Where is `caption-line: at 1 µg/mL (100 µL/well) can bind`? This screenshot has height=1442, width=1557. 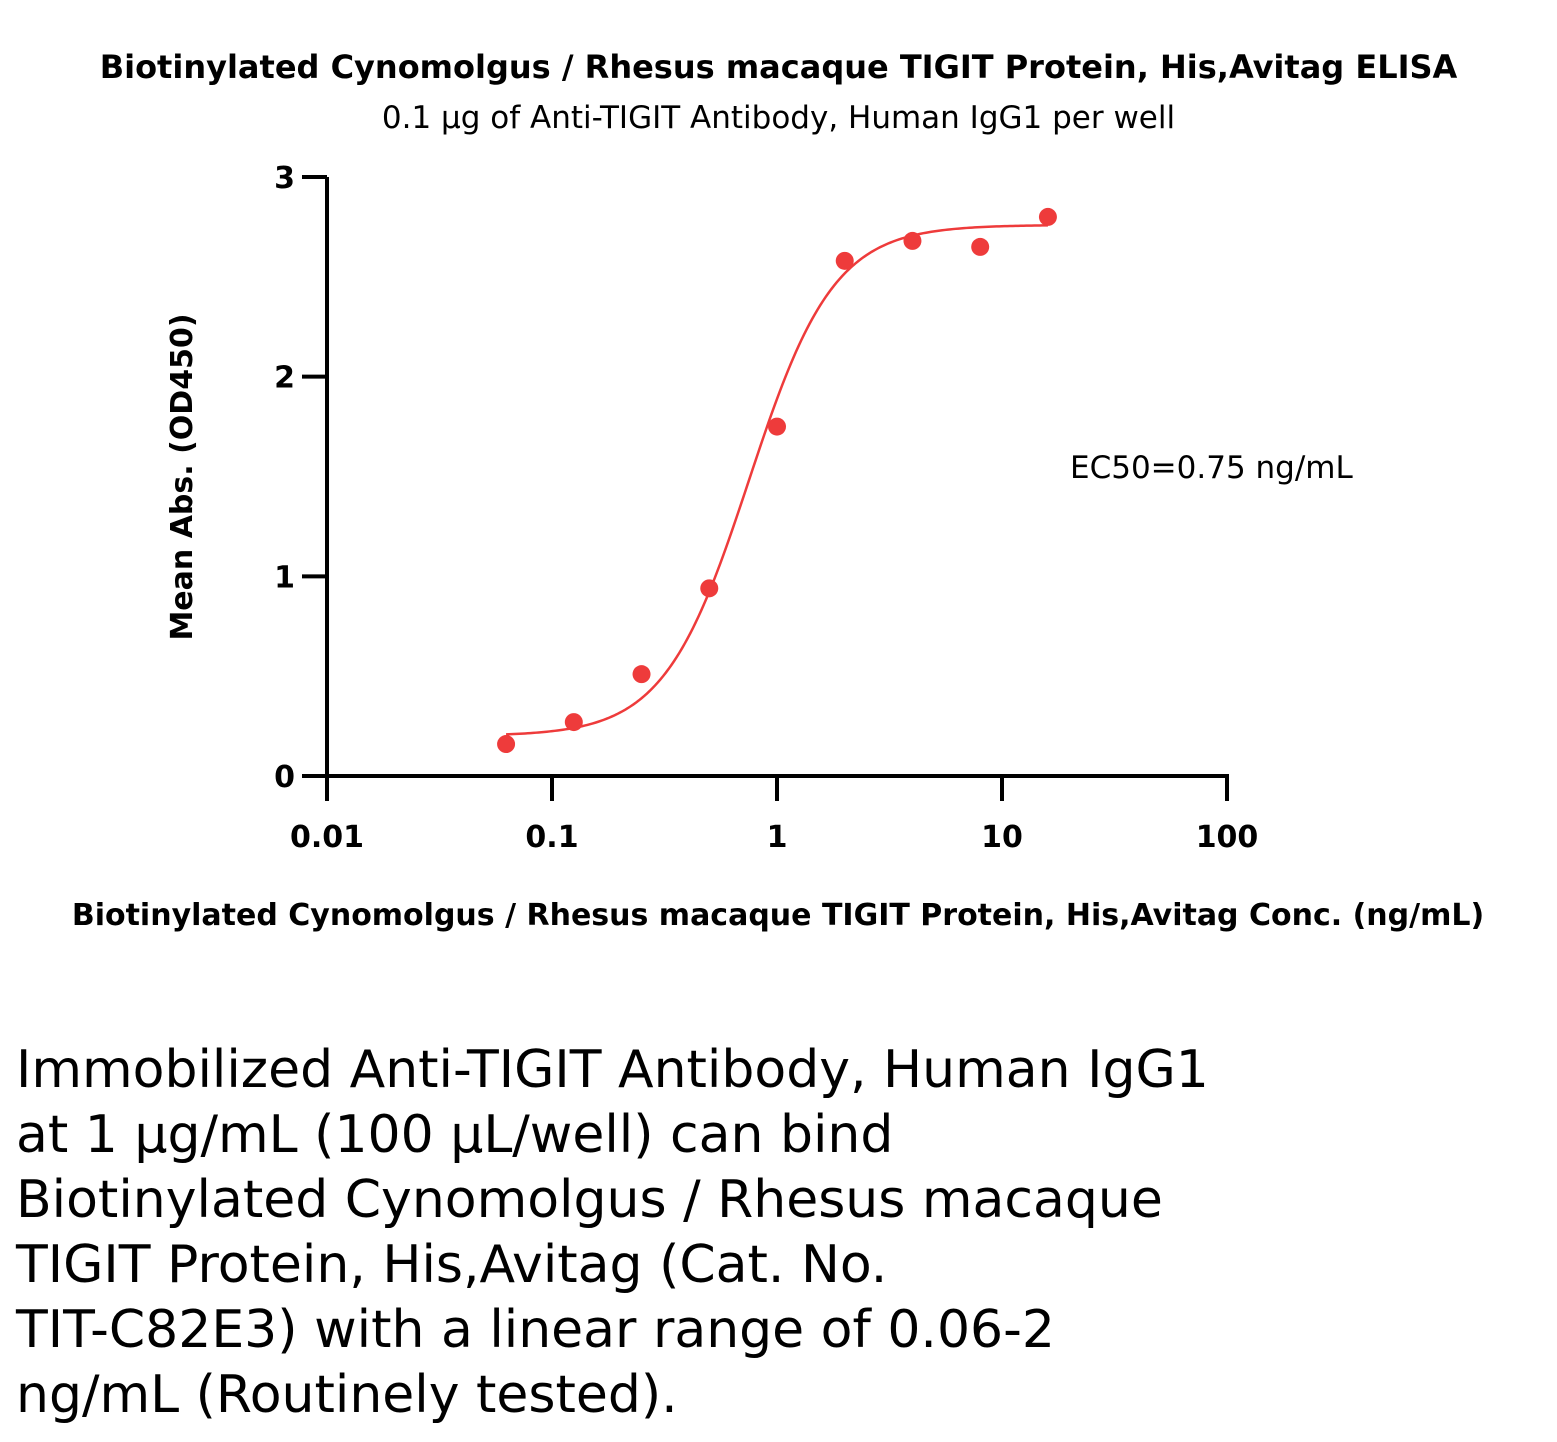
caption-line: at 1 µg/mL (100 µL/well) can bind is located at coordinates (455, 1135).